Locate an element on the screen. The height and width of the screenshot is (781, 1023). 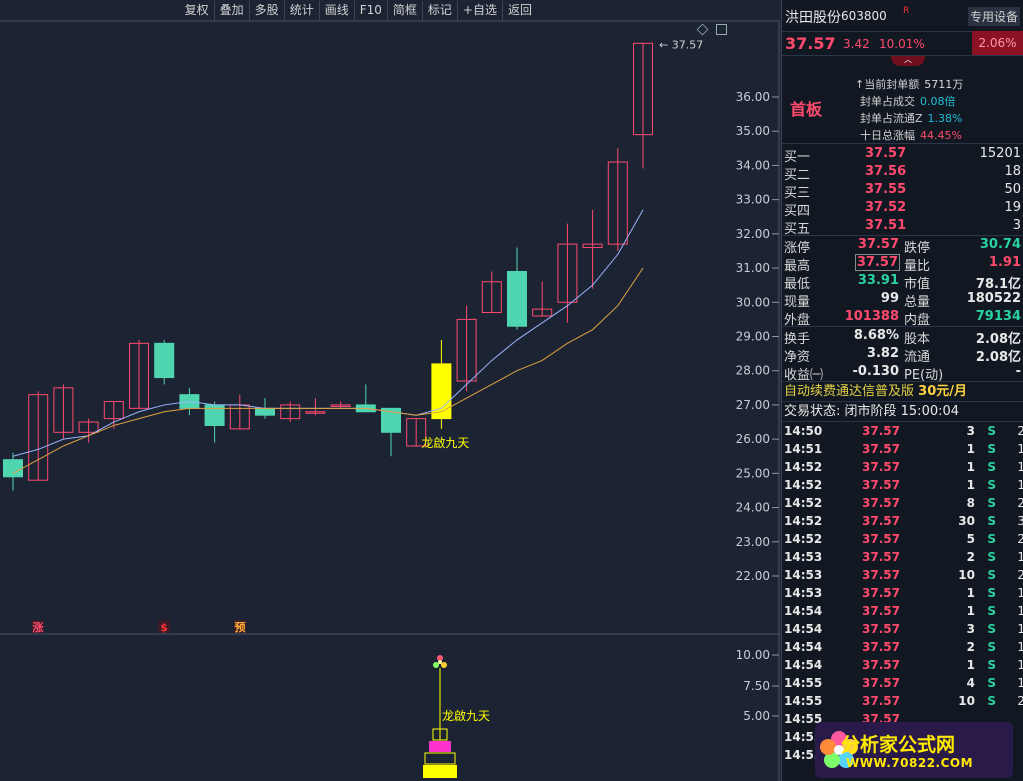
book-price: 37.51 is located at coordinates (886, 225).